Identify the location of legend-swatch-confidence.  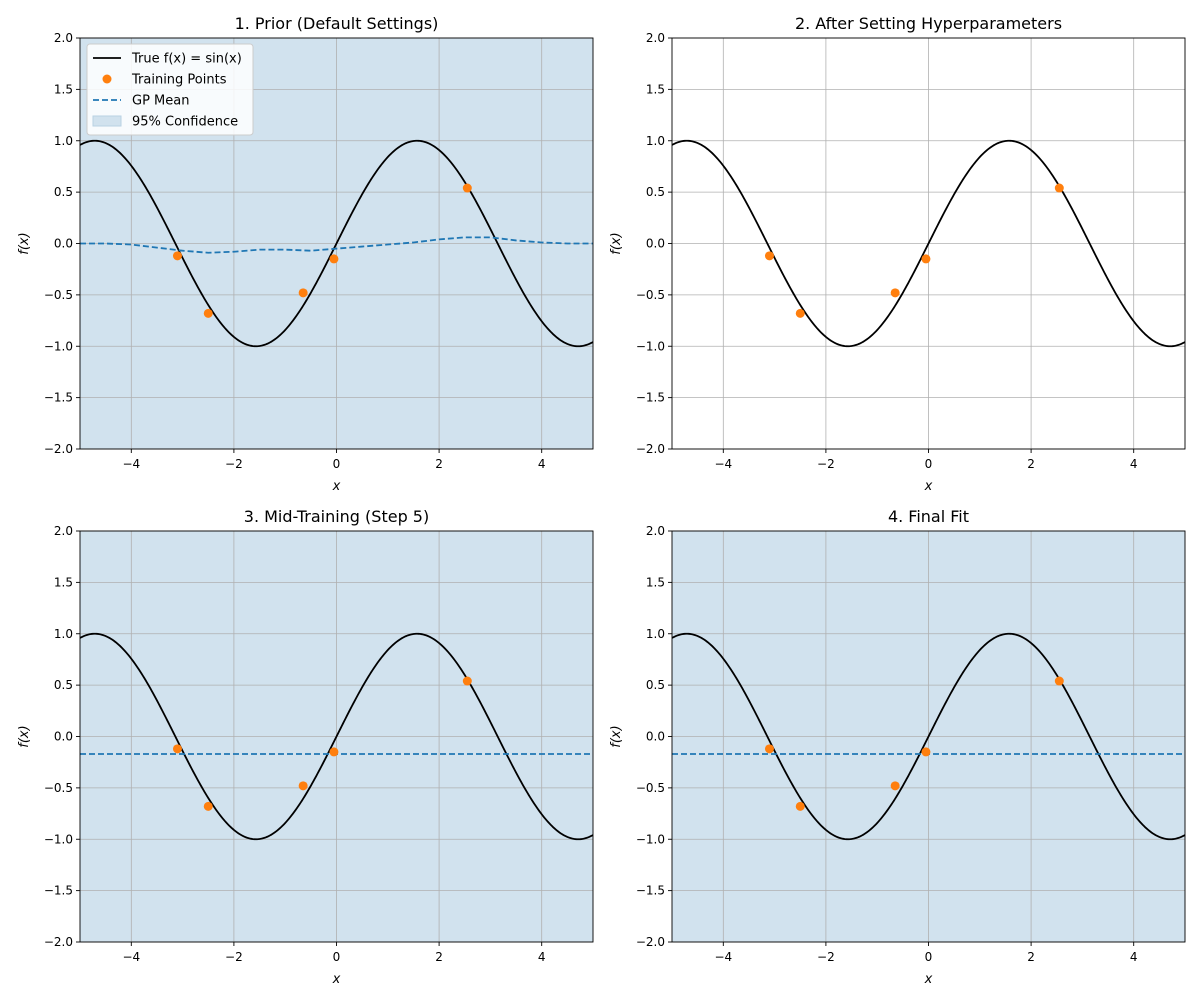
(107, 121).